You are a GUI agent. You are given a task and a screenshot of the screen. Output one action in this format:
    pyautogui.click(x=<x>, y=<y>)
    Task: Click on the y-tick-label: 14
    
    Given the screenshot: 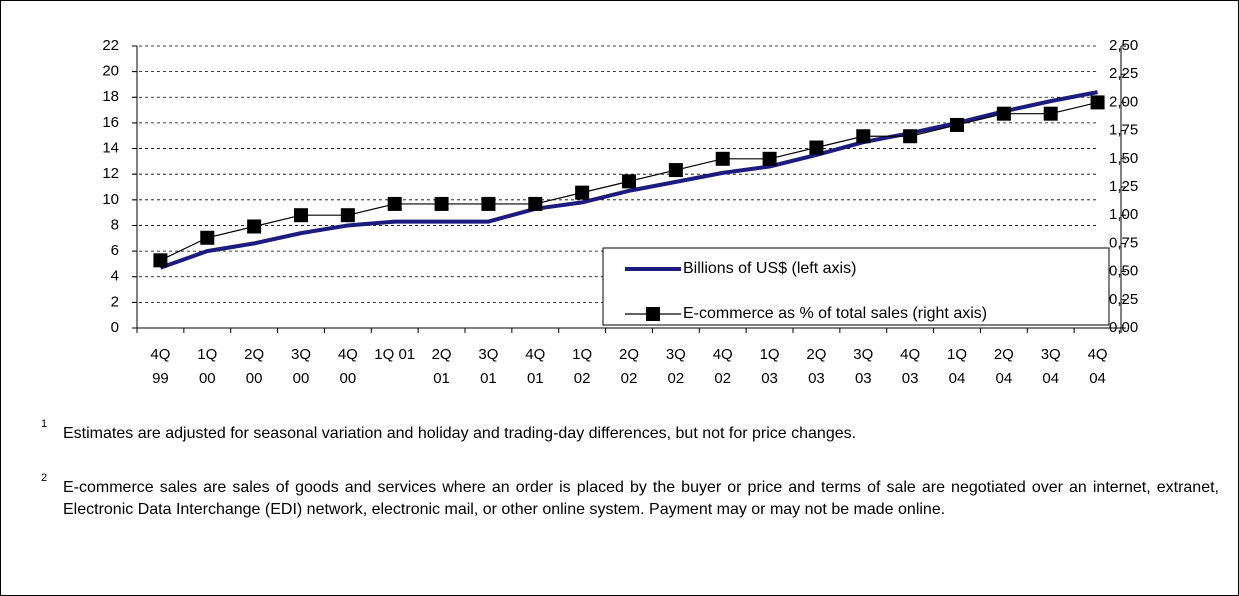 What is the action you would take?
    pyautogui.click(x=110, y=148)
    